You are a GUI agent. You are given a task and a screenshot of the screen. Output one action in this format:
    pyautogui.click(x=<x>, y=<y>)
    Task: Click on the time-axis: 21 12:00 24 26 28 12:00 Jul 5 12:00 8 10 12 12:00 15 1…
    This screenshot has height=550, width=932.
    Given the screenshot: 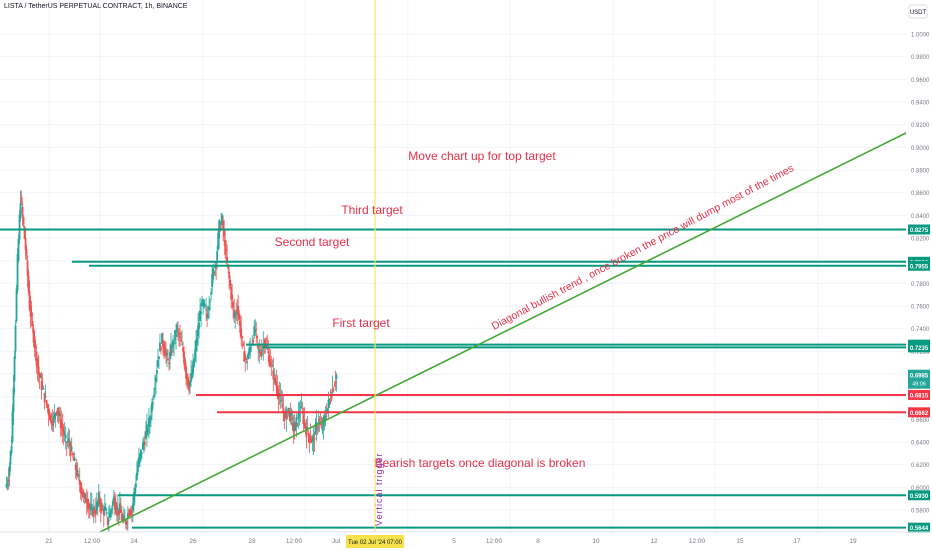 What is the action you would take?
    pyautogui.click(x=466, y=539)
    